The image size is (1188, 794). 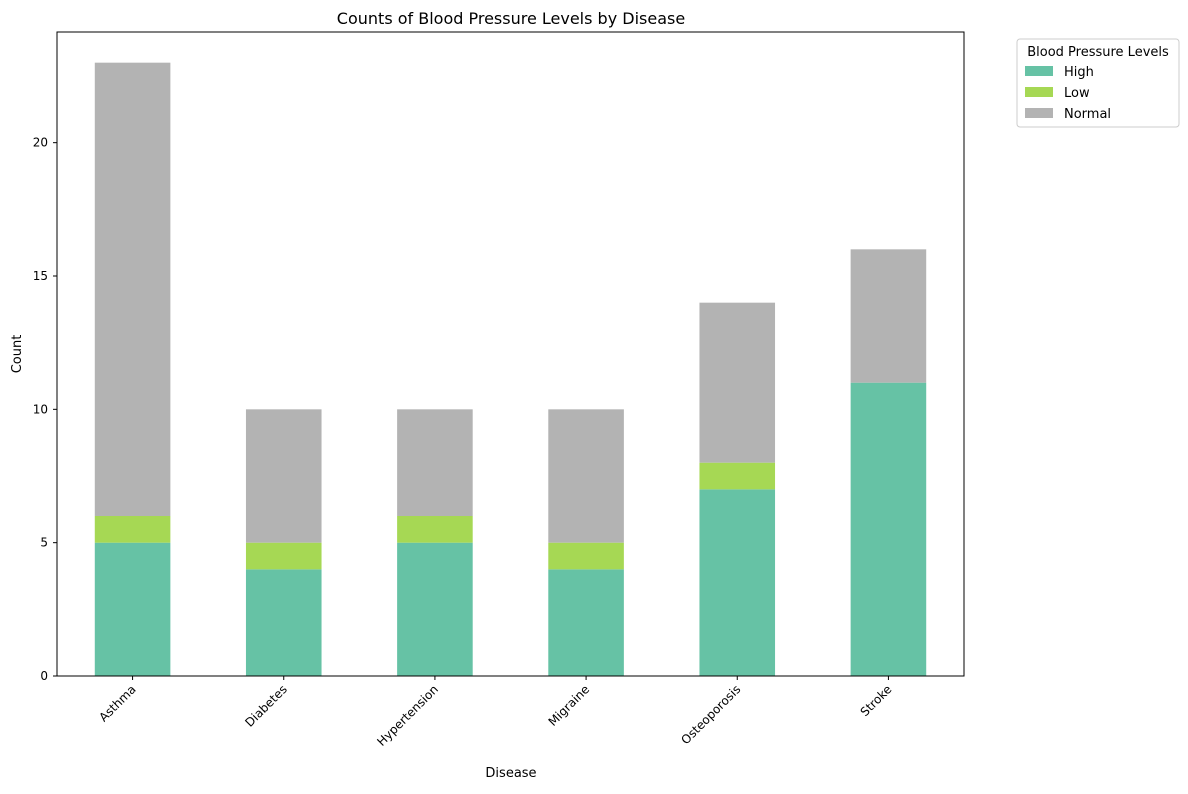 I want to click on x-tick-label-stroke: Stroke, so click(x=876, y=700).